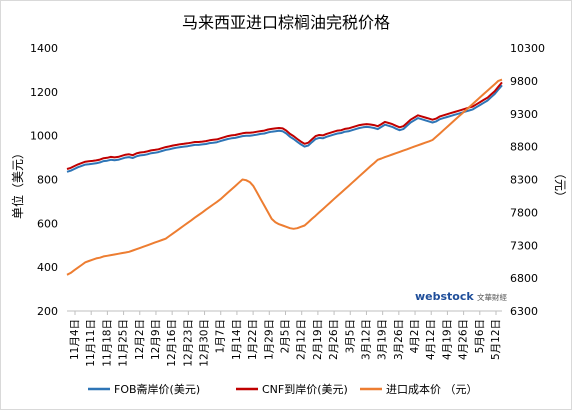  What do you see at coordinates (334, 339) in the screenshot?
I see `x-tick-label: 2月26日` at bounding box center [334, 339].